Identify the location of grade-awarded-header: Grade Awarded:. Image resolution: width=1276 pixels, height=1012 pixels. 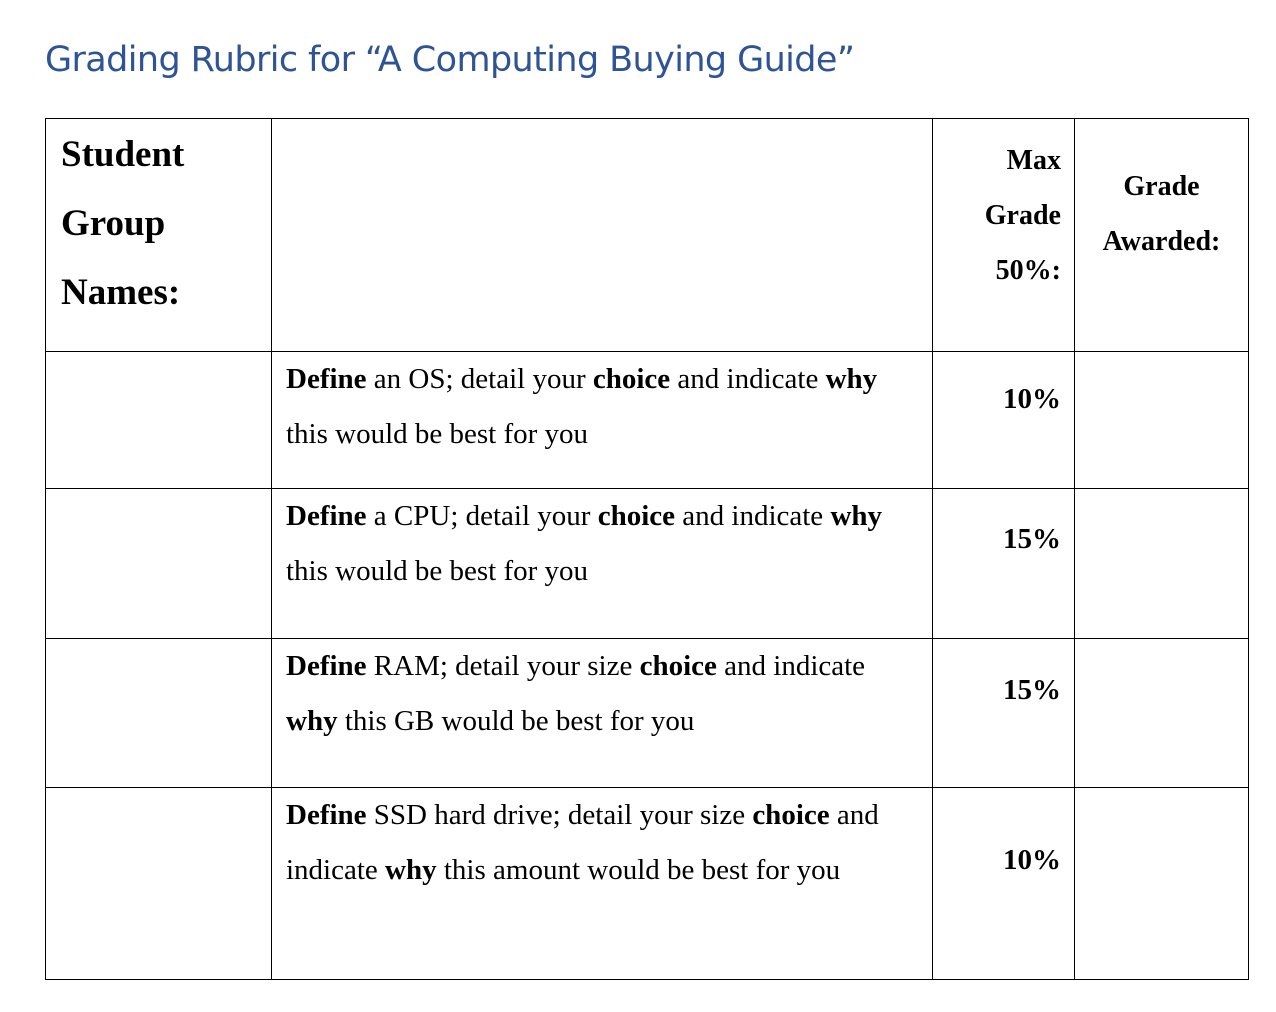
(1161, 235).